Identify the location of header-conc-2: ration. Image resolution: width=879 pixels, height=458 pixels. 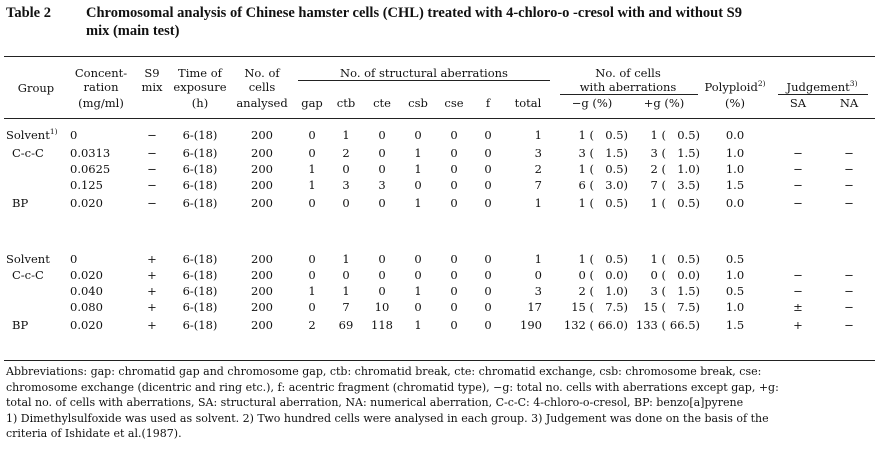
(101, 87).